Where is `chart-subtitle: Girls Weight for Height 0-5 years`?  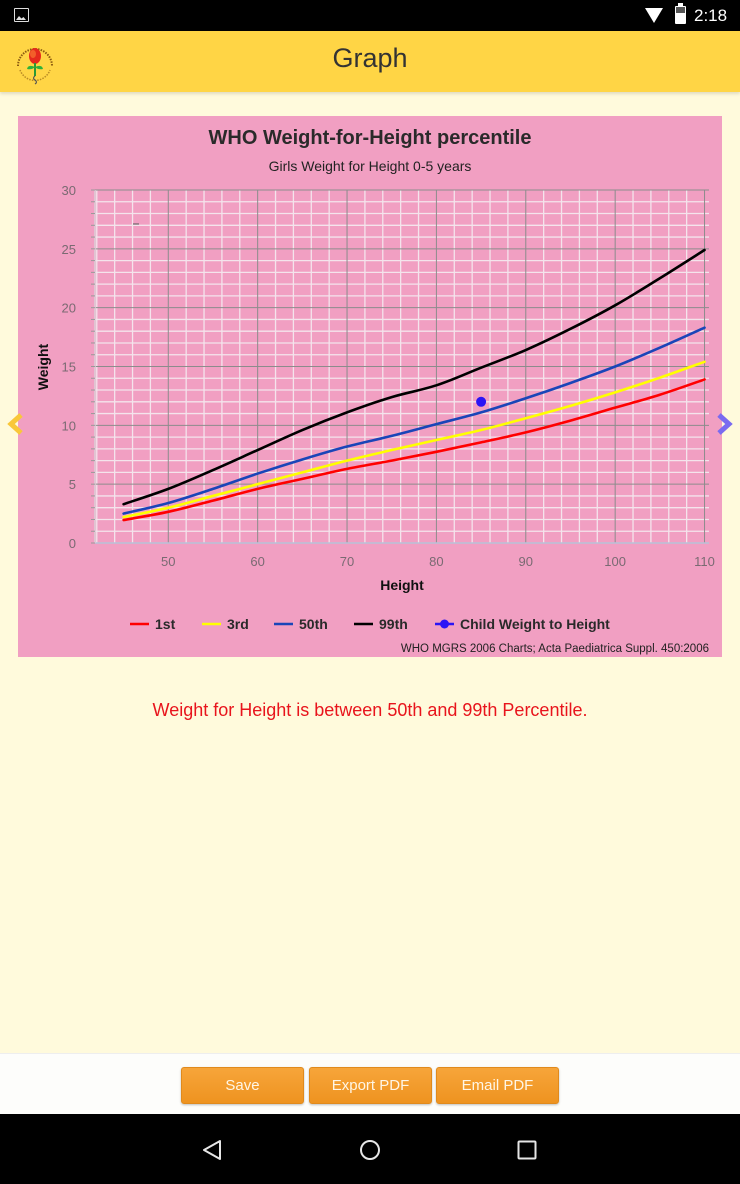 chart-subtitle: Girls Weight for Height 0-5 years is located at coordinates (370, 166).